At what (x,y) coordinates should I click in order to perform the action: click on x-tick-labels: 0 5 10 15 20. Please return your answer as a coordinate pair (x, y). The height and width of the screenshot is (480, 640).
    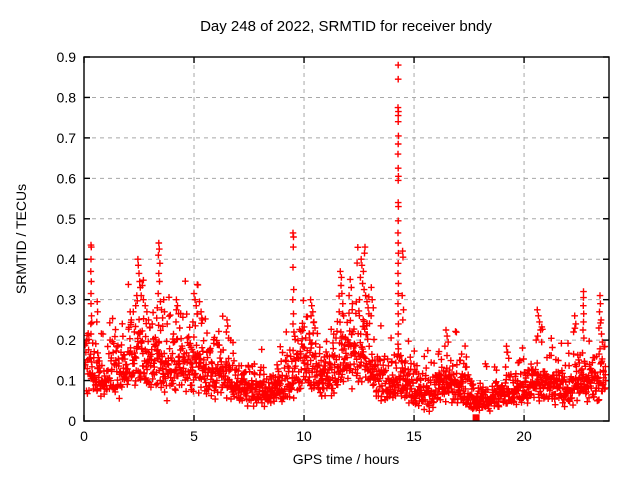
    Looking at the image, I should click on (306, 436).